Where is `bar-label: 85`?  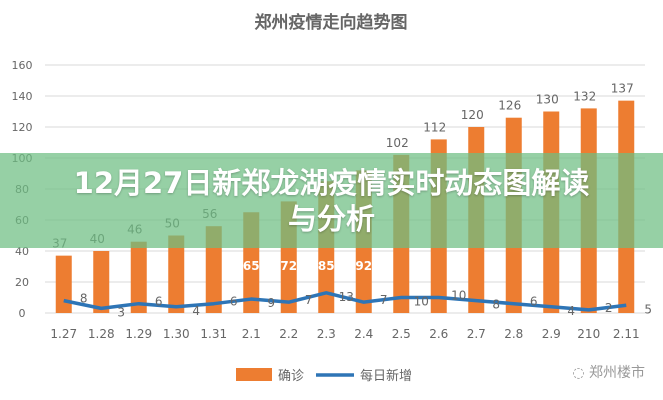 bar-label: 85 is located at coordinates (326, 266).